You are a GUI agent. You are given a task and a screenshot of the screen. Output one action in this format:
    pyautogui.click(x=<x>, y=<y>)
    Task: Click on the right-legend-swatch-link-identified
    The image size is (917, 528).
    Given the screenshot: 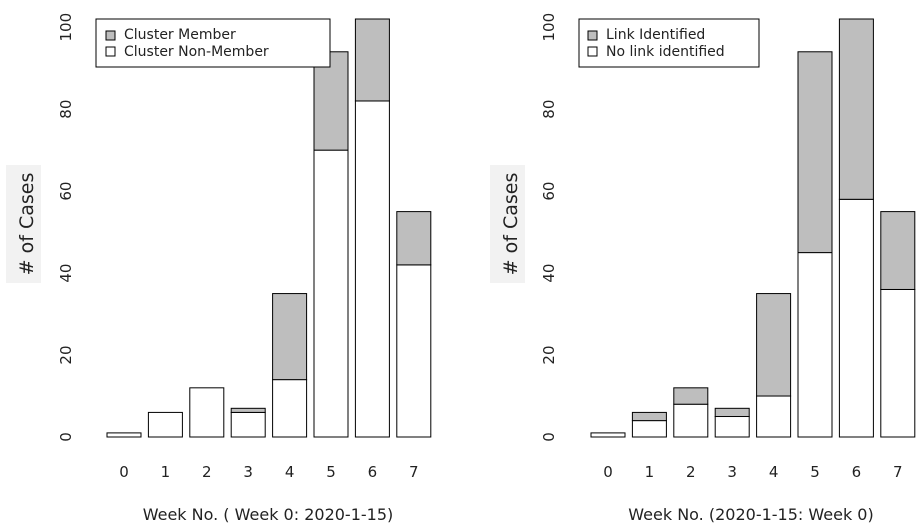 What is the action you would take?
    pyautogui.click(x=592, y=35)
    